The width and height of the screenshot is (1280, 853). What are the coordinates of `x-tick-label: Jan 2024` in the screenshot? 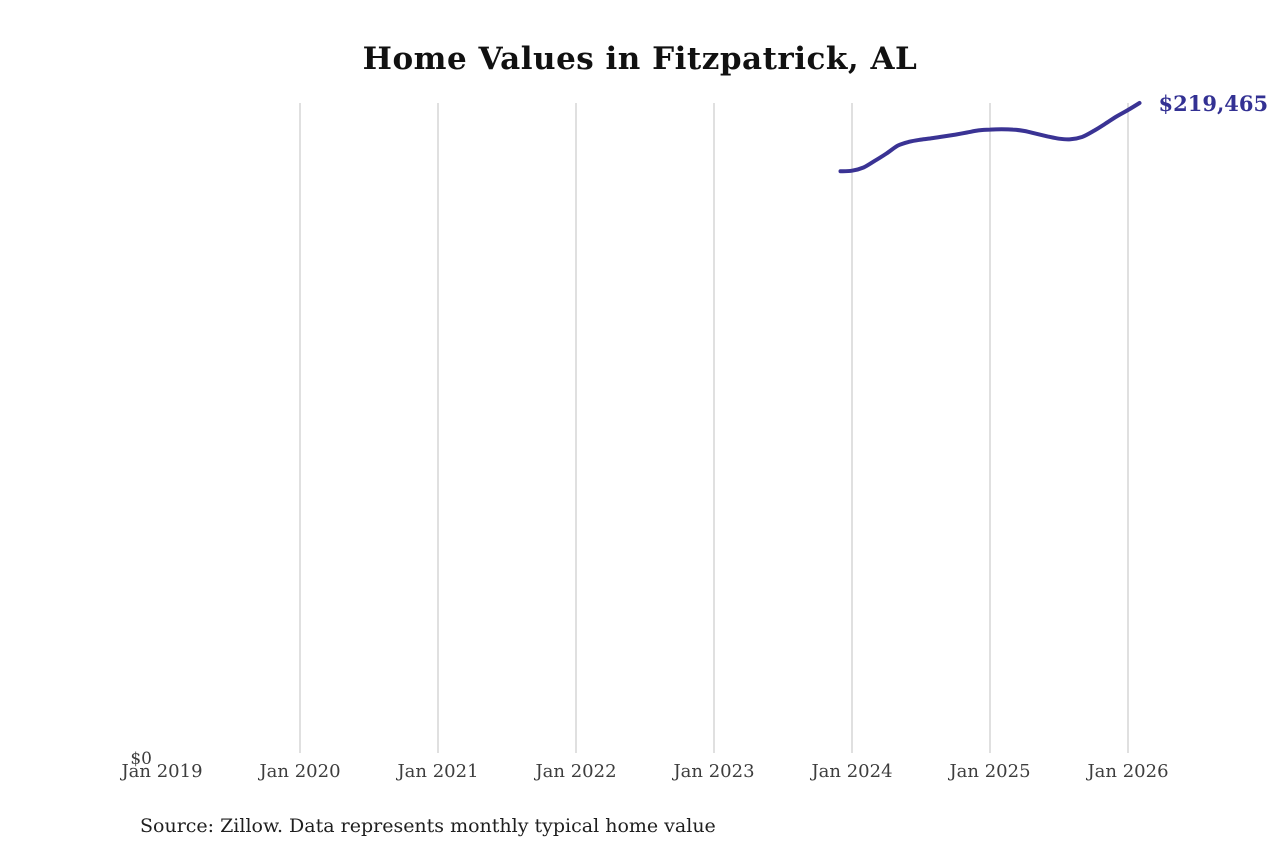 It's located at (852, 771).